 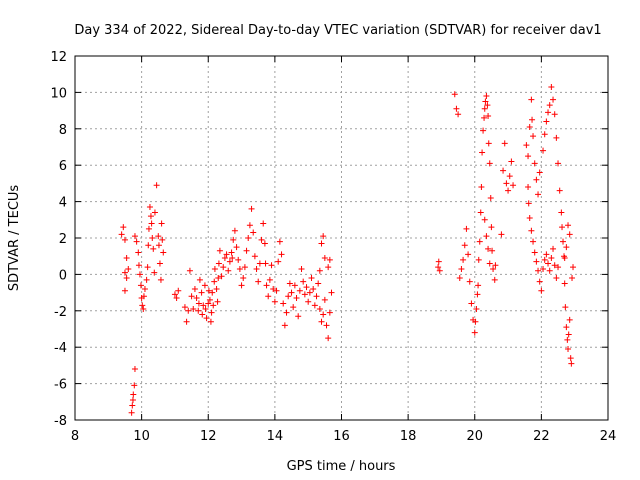 I want to click on x-tick-label: 24, so click(x=608, y=436).